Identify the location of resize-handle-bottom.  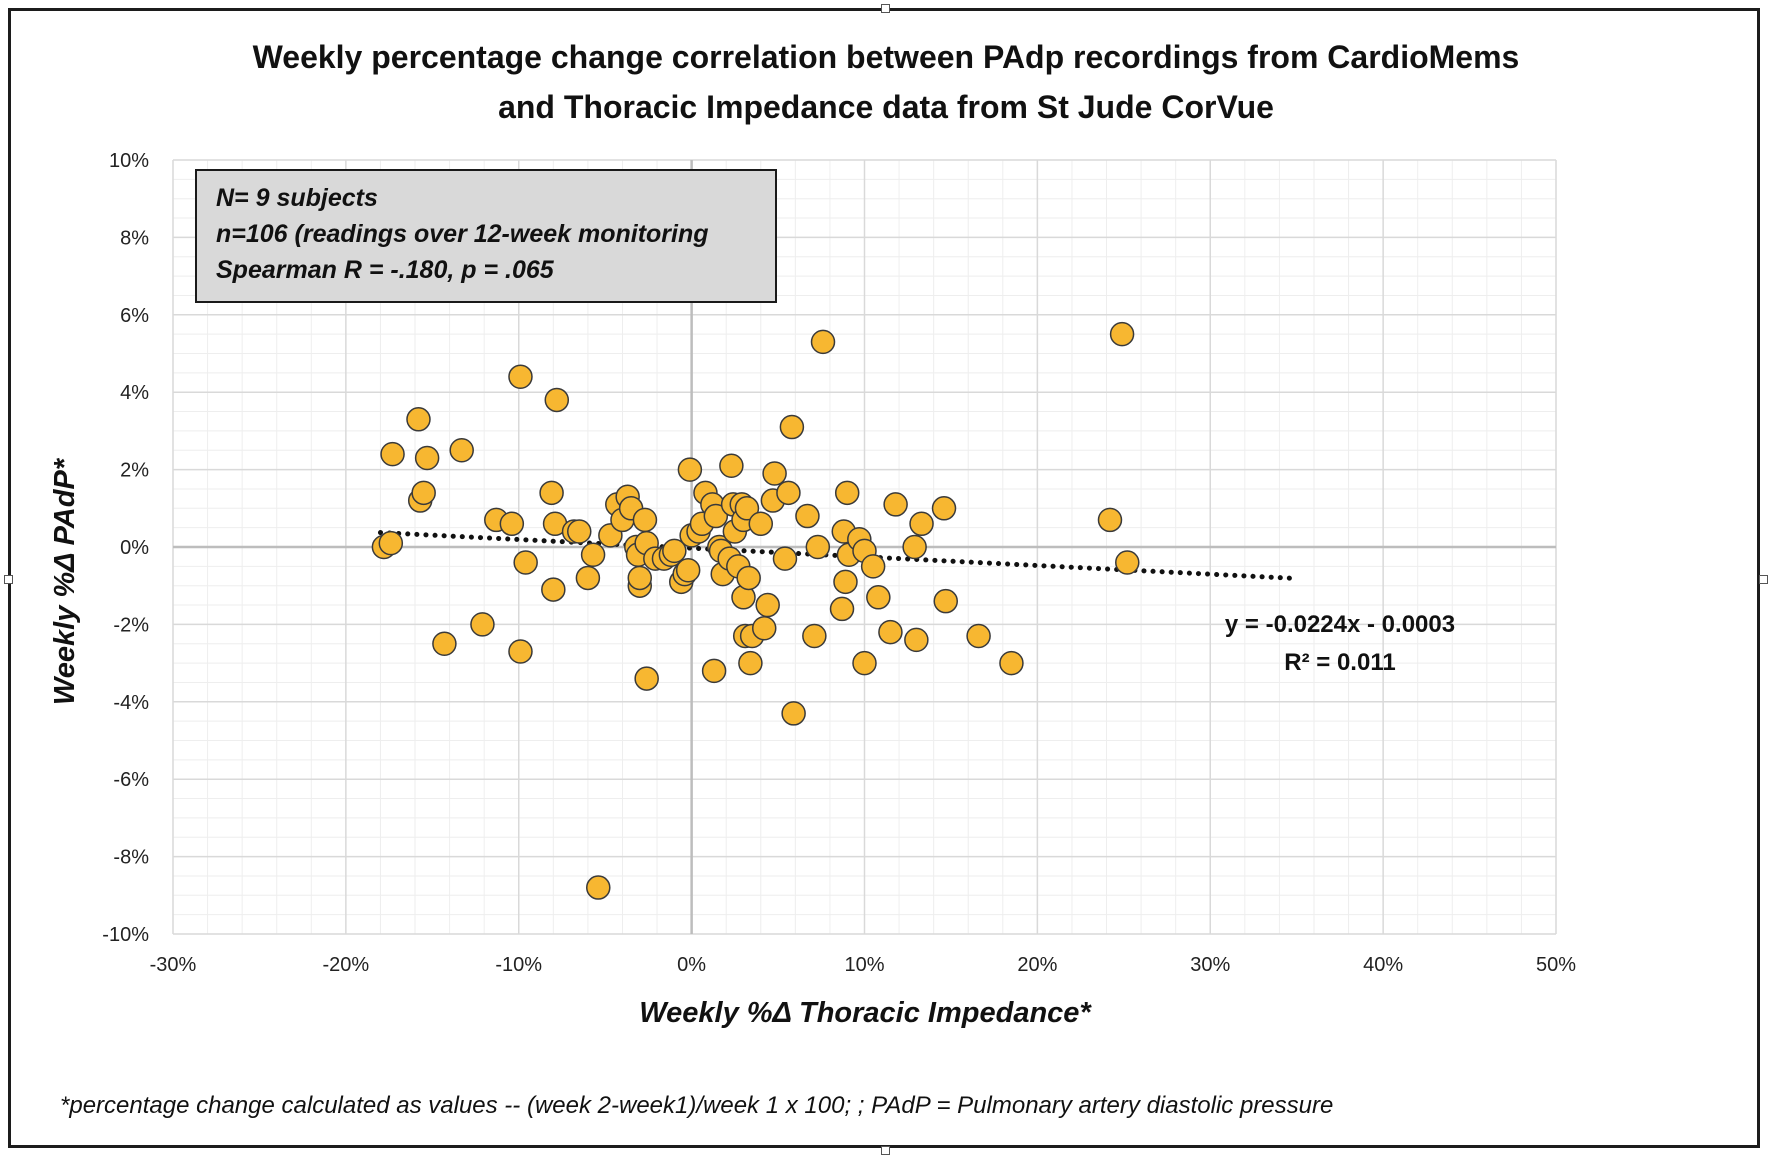
(885, 1150).